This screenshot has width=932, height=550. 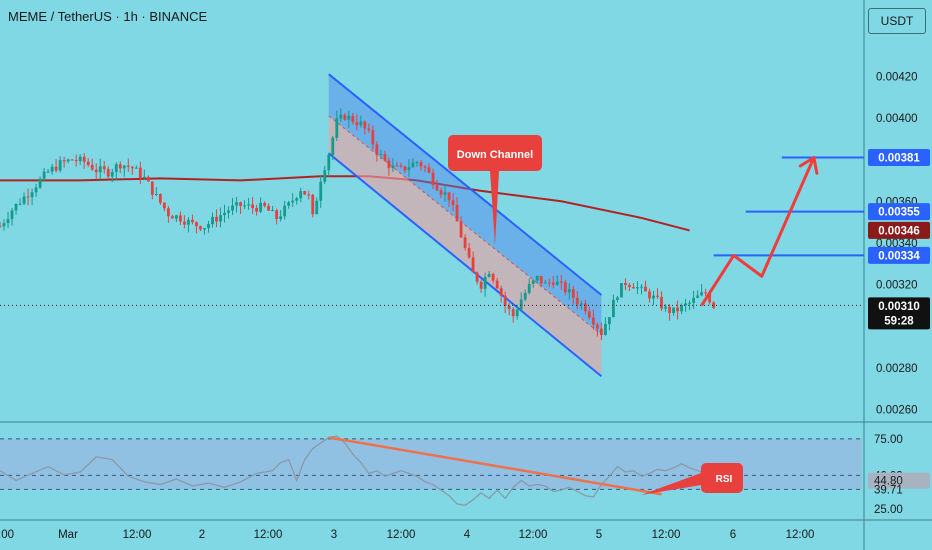 I want to click on rsi-line, so click(x=357, y=470).